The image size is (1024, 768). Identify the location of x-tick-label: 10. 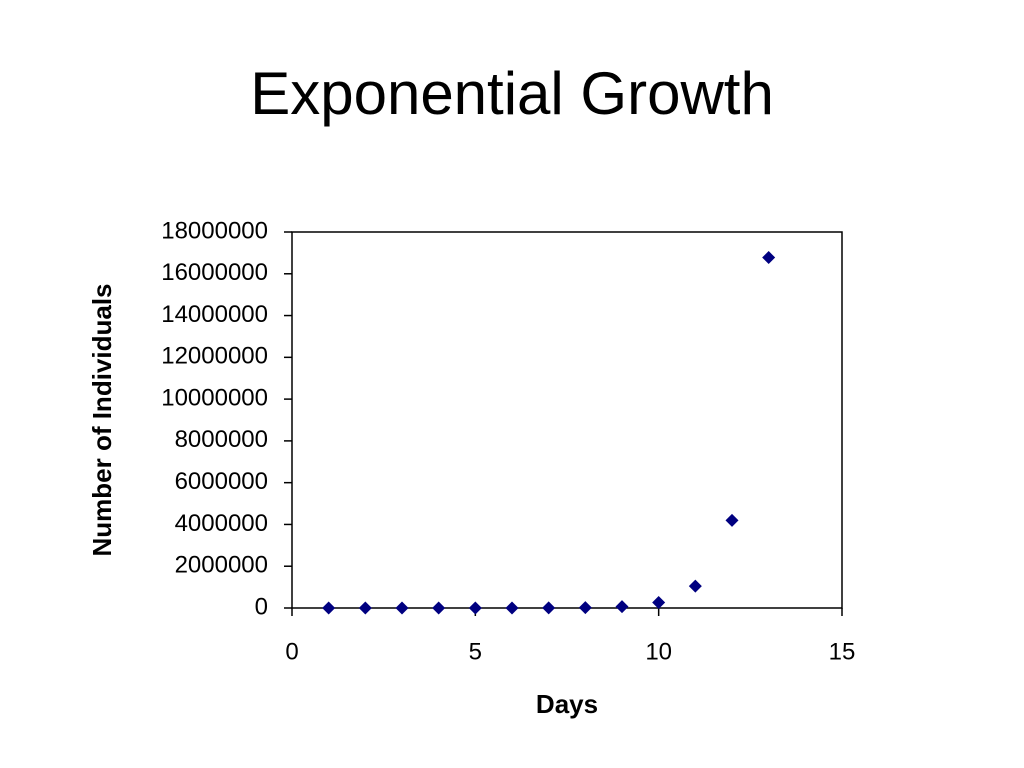
(658, 651).